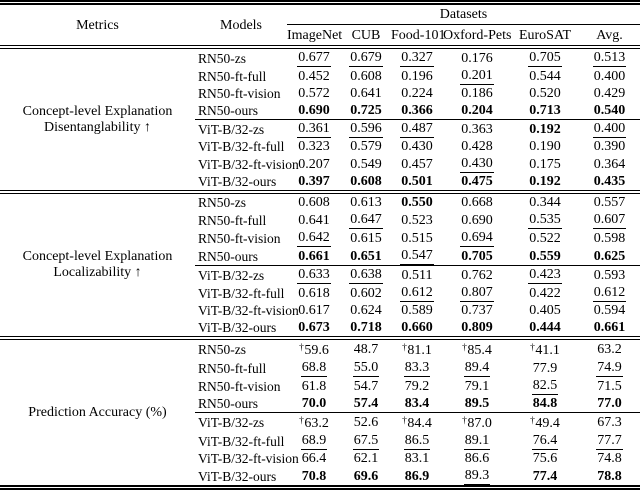  I want to click on value-text: 0.323, so click(314, 146).